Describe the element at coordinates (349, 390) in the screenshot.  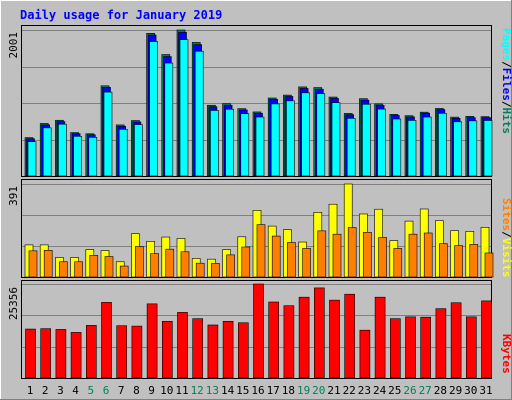
I see `x-tick-label-day-22: 22` at that location.